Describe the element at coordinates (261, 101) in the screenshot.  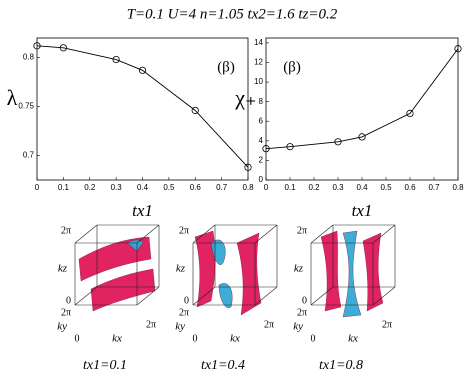
I see `y-tick-label: 8` at that location.